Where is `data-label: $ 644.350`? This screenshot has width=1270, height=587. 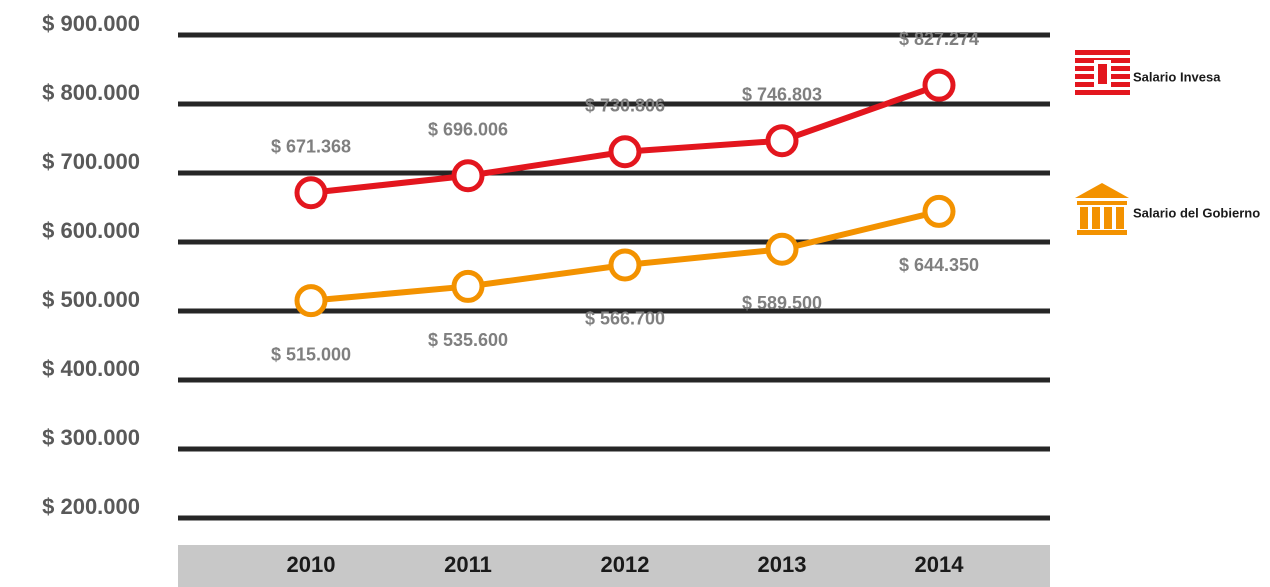
data-label: $ 644.350 is located at coordinates (939, 265).